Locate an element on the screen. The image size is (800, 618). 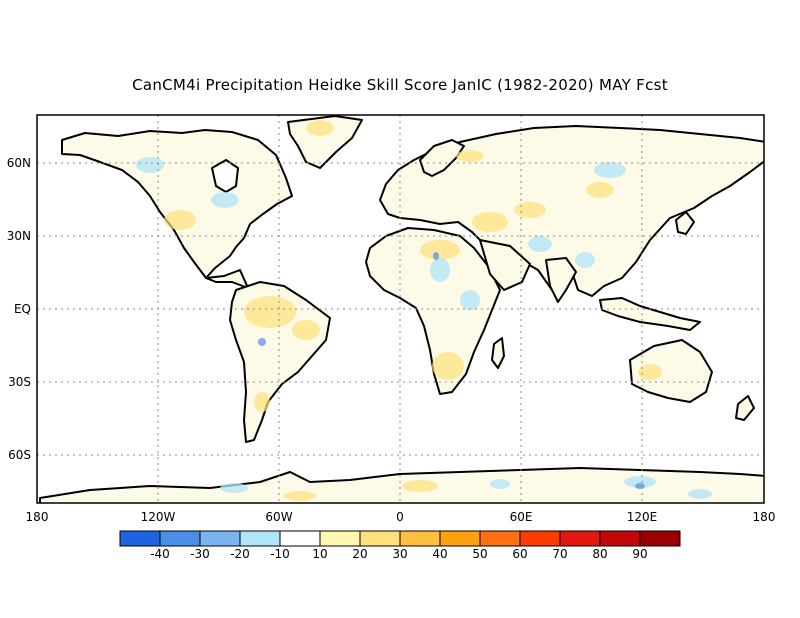
indonesia is located at coordinates (650, 314).